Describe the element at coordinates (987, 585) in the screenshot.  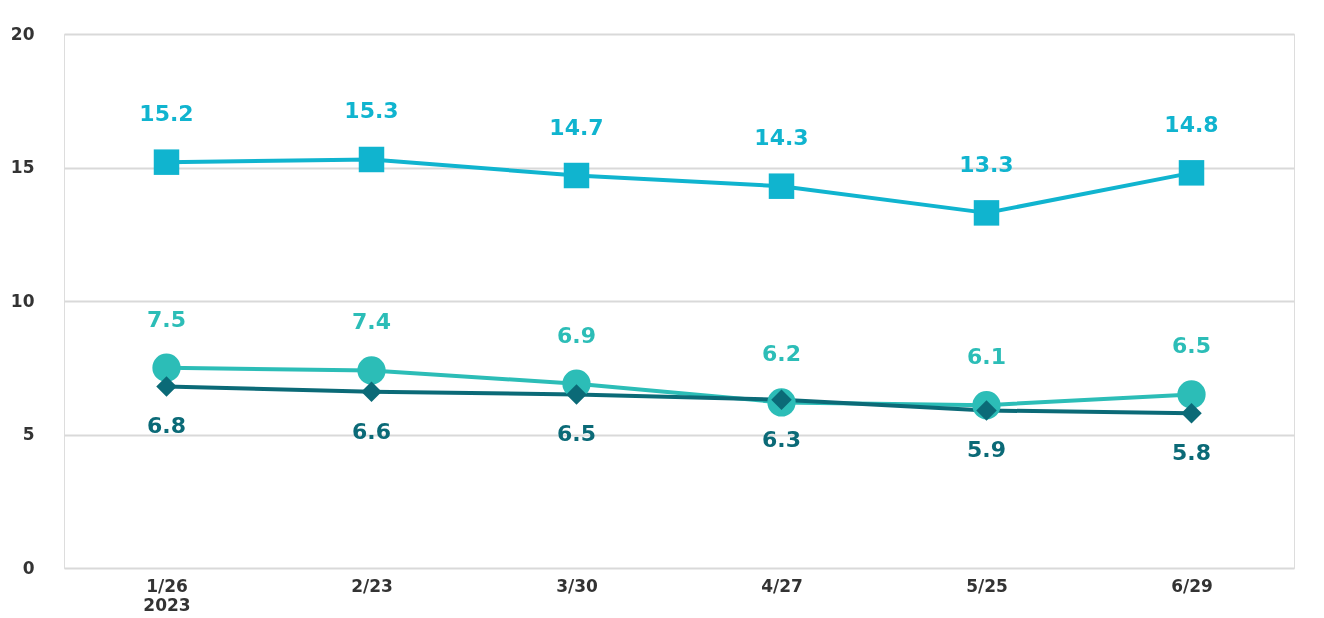
I see `x-tick-label: 5/25` at that location.